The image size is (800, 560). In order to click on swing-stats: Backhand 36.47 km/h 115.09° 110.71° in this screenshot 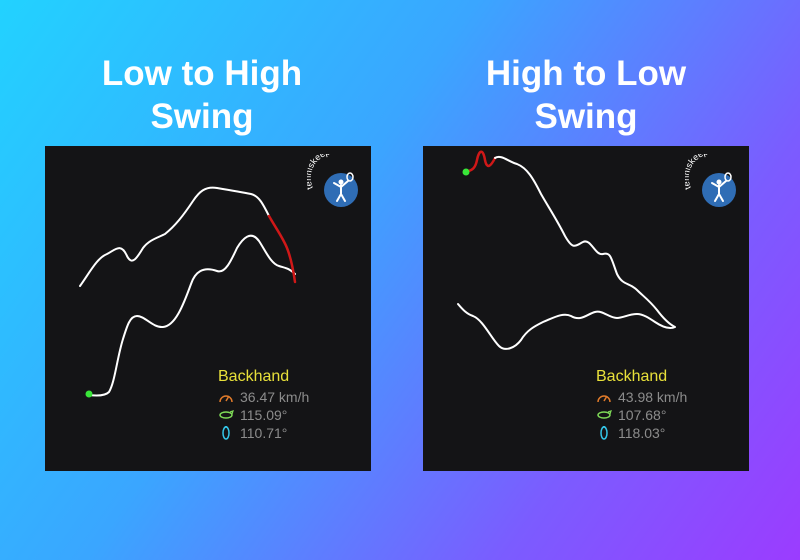, I will do `click(293, 404)`.